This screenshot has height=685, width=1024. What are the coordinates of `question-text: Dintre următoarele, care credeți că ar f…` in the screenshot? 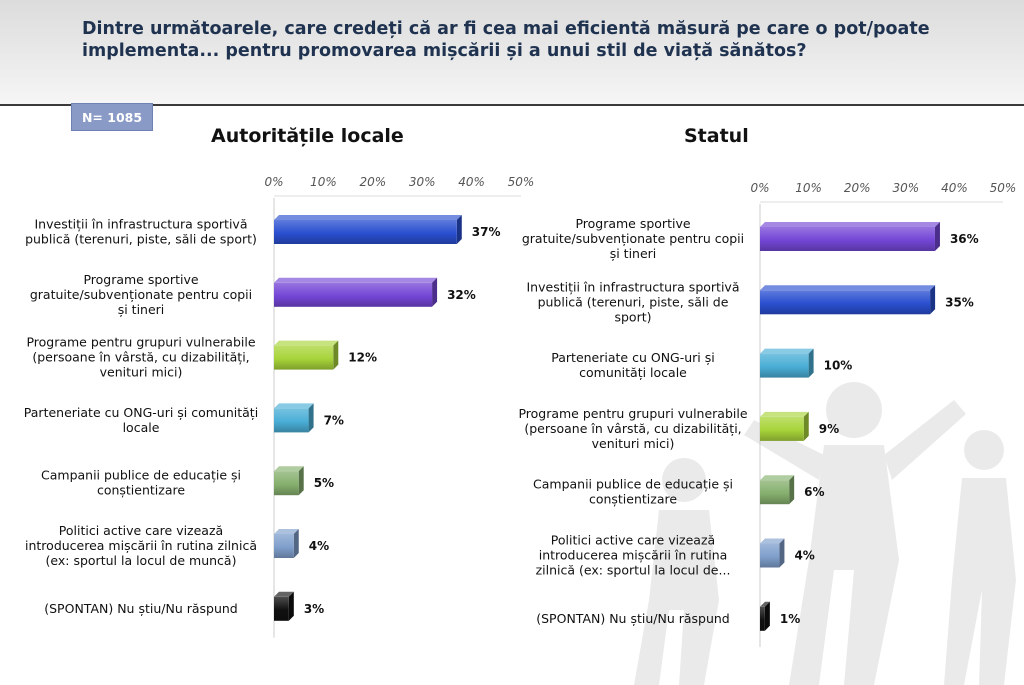 It's located at (532, 40).